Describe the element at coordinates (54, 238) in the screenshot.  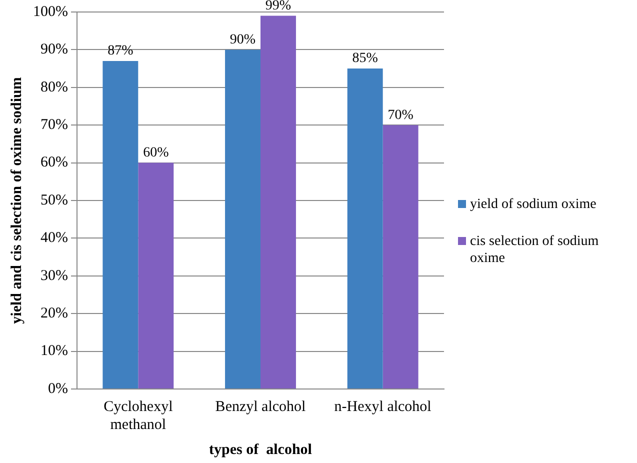
I see `y-tick-label: 40%` at that location.